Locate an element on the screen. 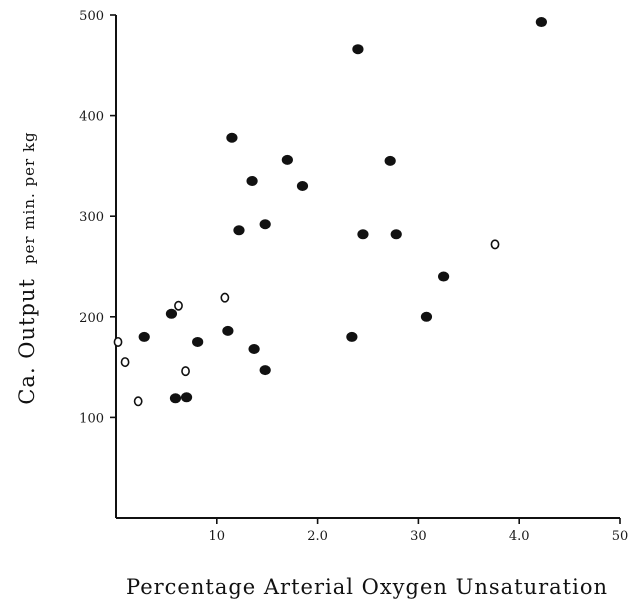 Image resolution: width=630 pixels, height=609 pixels. y-tick-label: 500 is located at coordinates (91, 16).